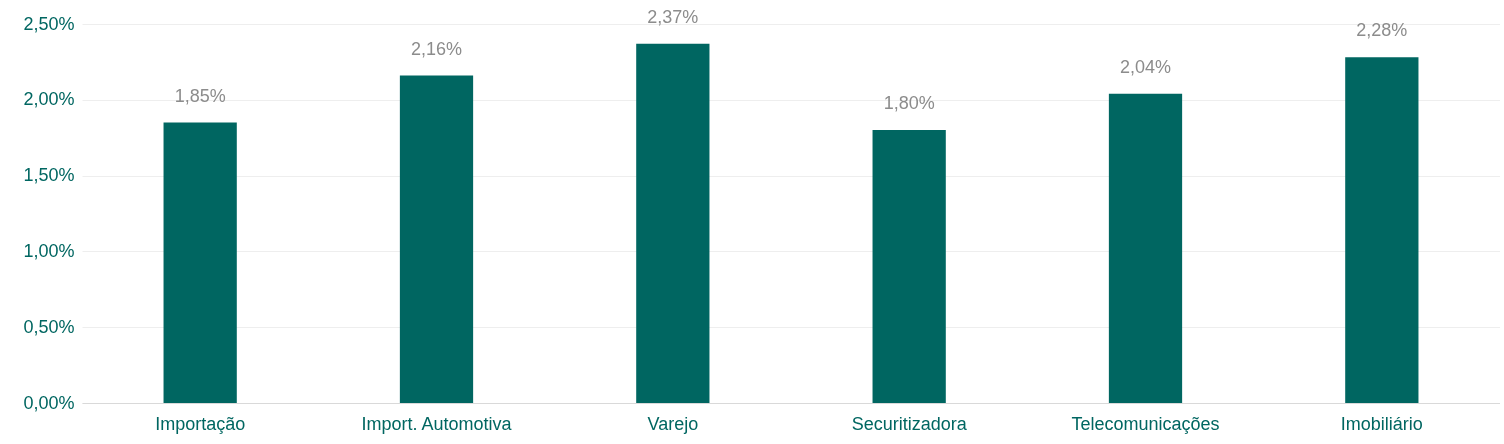 The height and width of the screenshot is (444, 1504). I want to click on x-tick-label: Telecomunicações, so click(1145, 423).